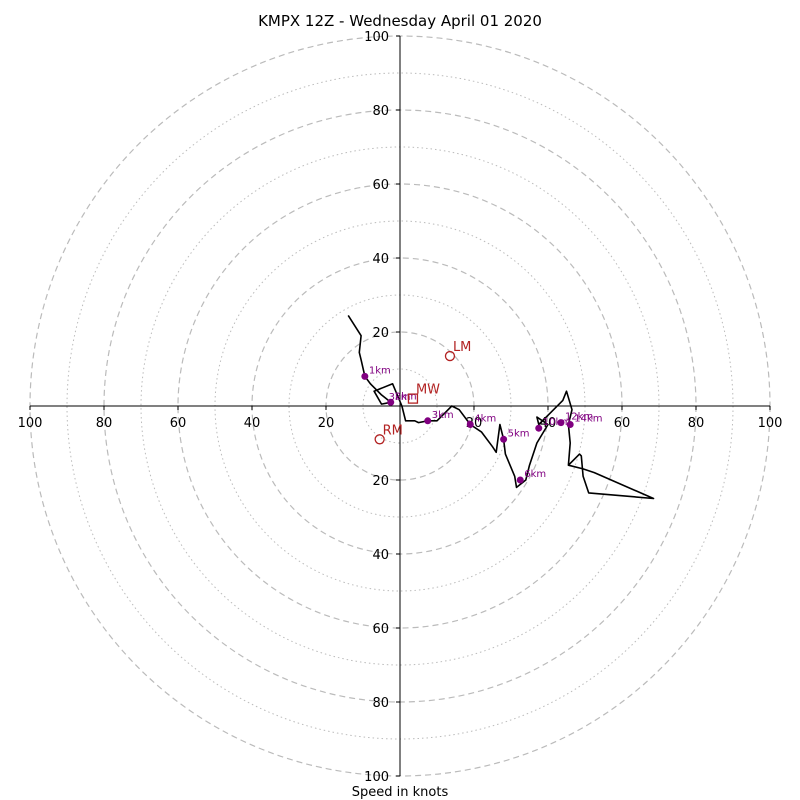 The height and width of the screenshot is (800, 800). I want to click on storm-marker-label: RM, so click(393, 430).